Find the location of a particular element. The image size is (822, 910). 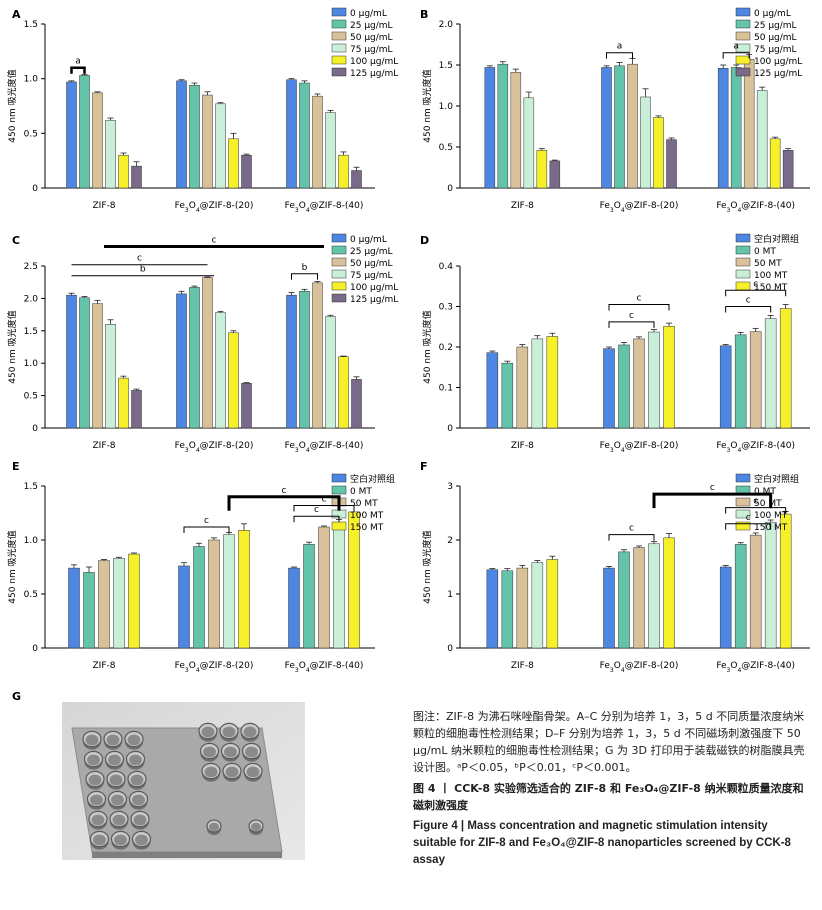

y-axis-label: 450 nm 吸光度值 is located at coordinates (427, 346).